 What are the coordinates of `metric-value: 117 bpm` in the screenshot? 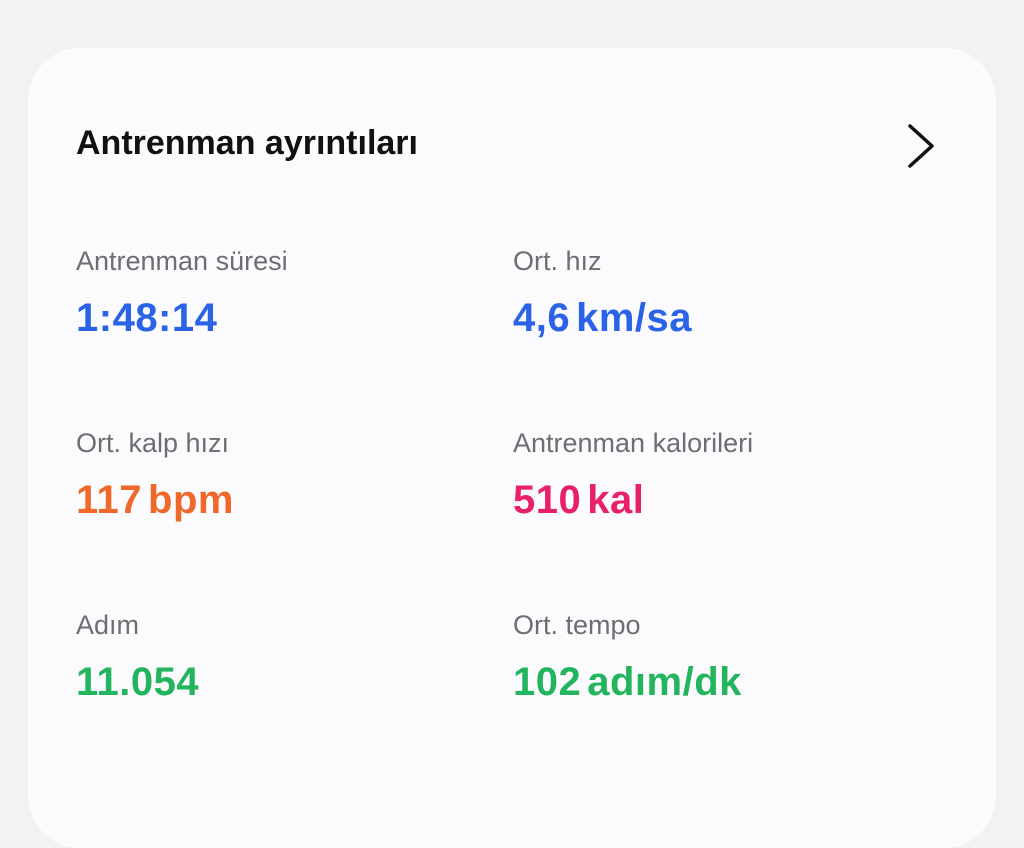 It's located at (155, 500).